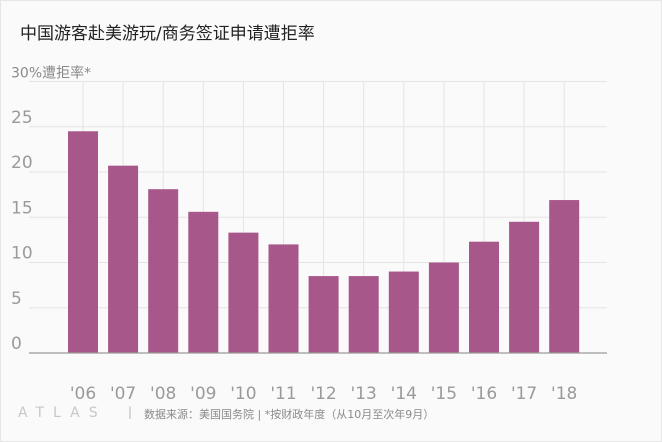  Describe the element at coordinates (283, 392) in the screenshot. I see `x-tick-label: '11` at that location.